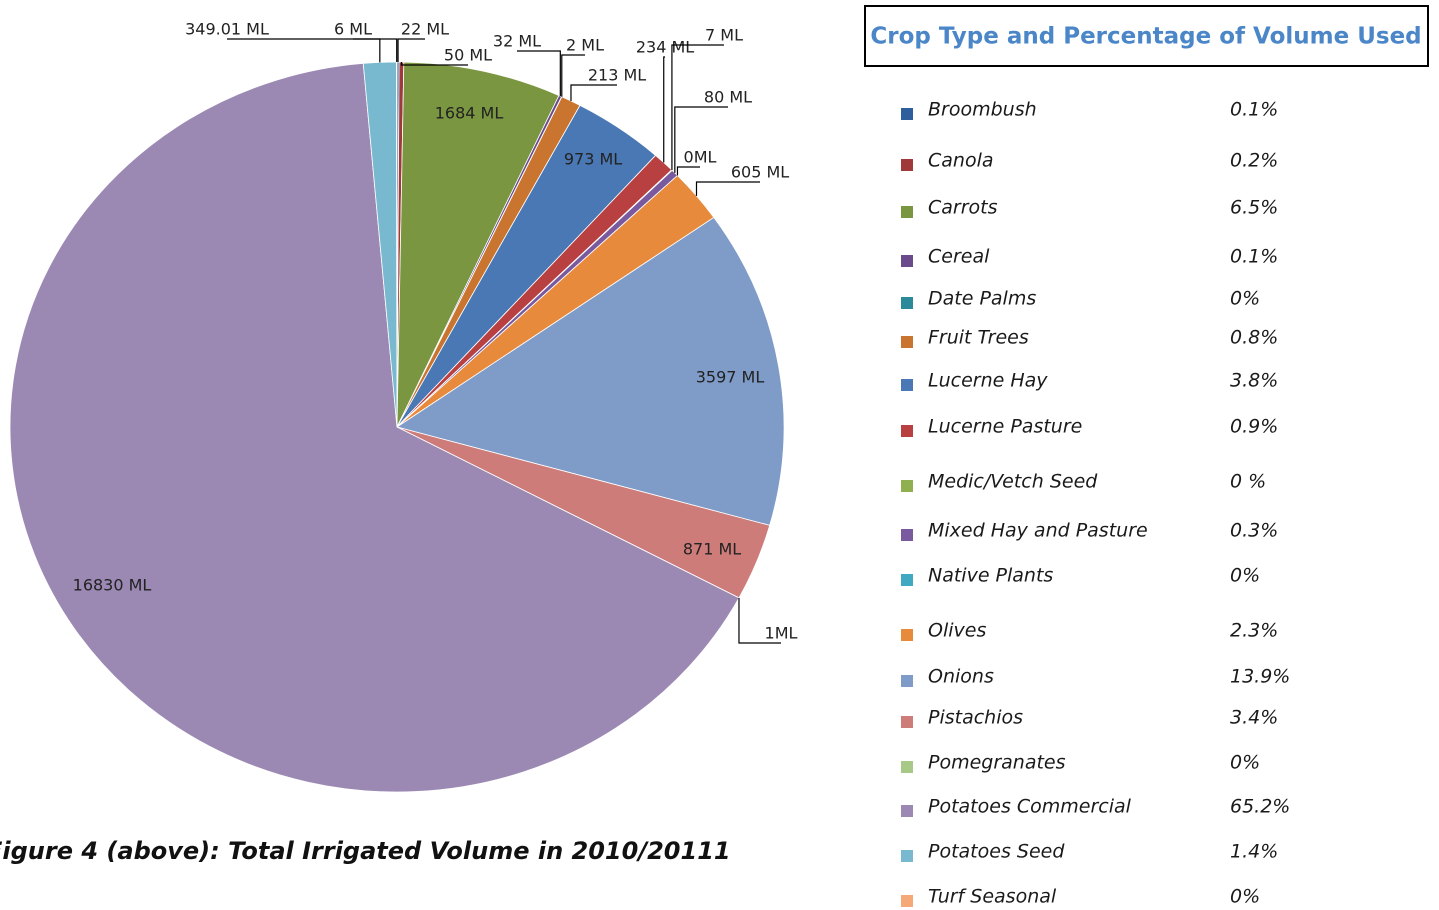 Image resolution: width=1439 pixels, height=910 pixels. Describe the element at coordinates (425, 29) in the screenshot. I see `data-label: 22 ML` at that location.